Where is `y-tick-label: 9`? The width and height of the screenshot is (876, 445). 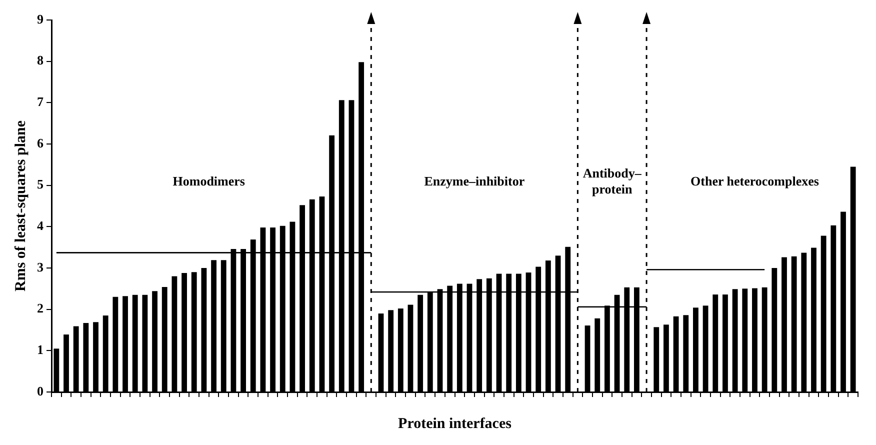
y-tick-label: 9 is located at coordinates (40, 18).